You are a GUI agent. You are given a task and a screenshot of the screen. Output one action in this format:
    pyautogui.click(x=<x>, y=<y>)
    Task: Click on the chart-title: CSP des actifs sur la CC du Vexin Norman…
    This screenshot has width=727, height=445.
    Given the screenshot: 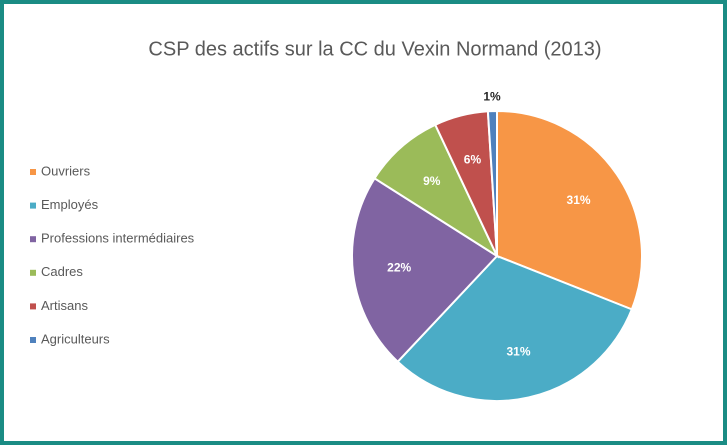 What is the action you would take?
    pyautogui.click(x=374, y=49)
    